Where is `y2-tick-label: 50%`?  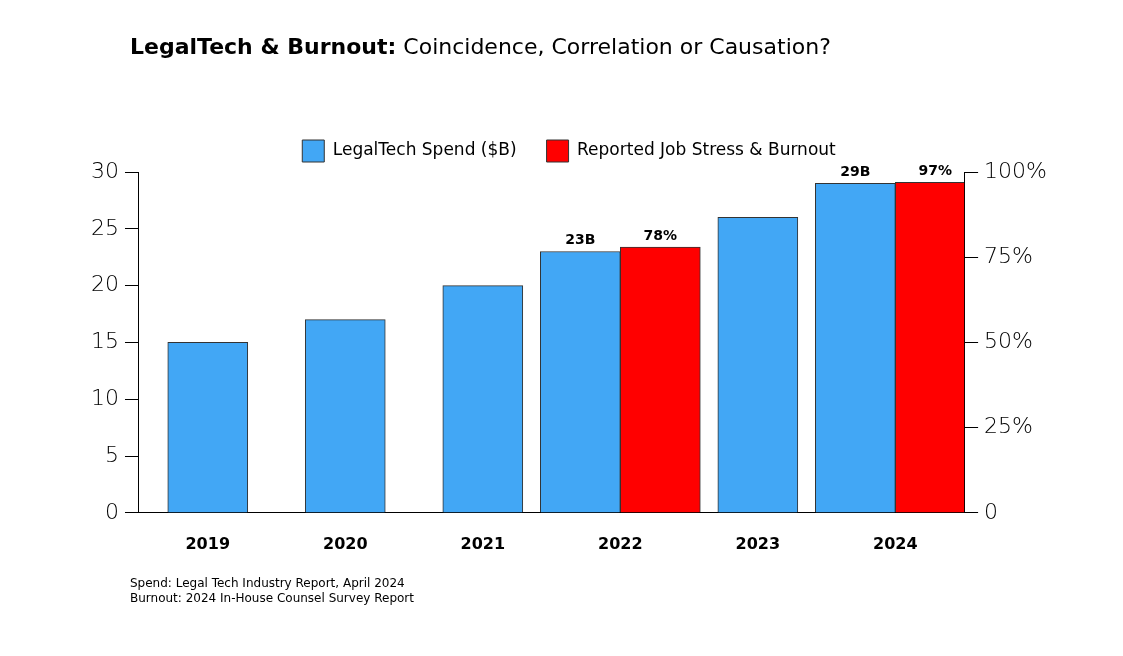
y2-tick-label: 50% is located at coordinates (1009, 341).